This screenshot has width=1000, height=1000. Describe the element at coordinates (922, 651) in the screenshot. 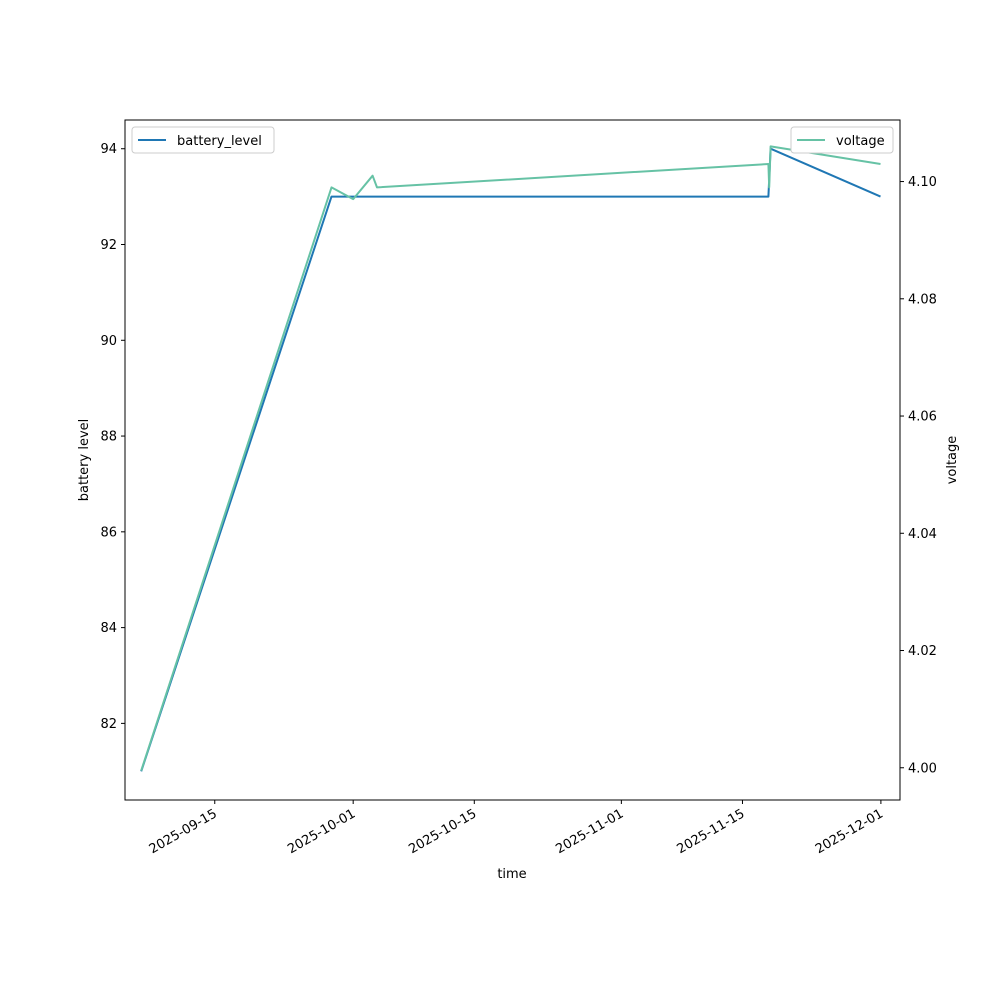

I see `y-right-tick-label: 4.02` at that location.